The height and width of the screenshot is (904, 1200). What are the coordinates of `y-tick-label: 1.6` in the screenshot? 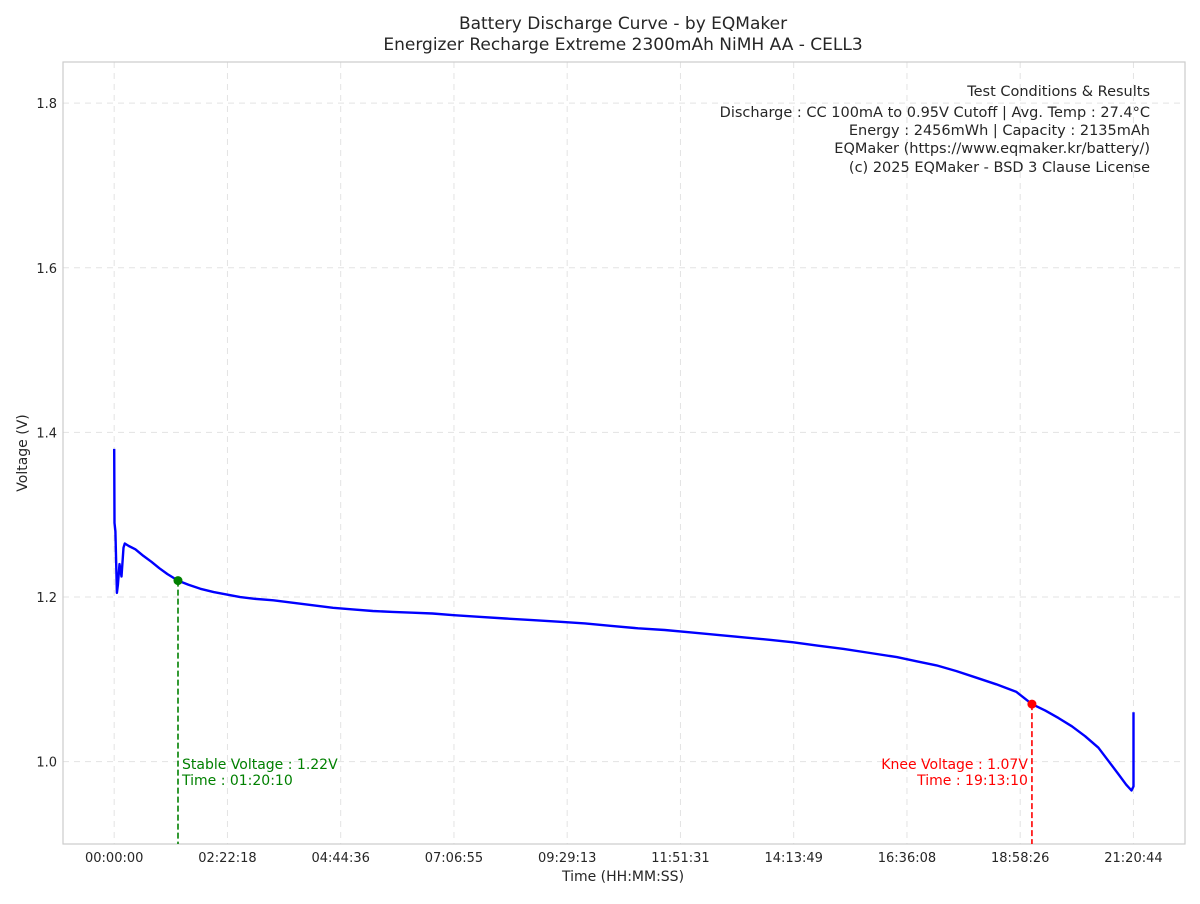 It's located at (46, 269).